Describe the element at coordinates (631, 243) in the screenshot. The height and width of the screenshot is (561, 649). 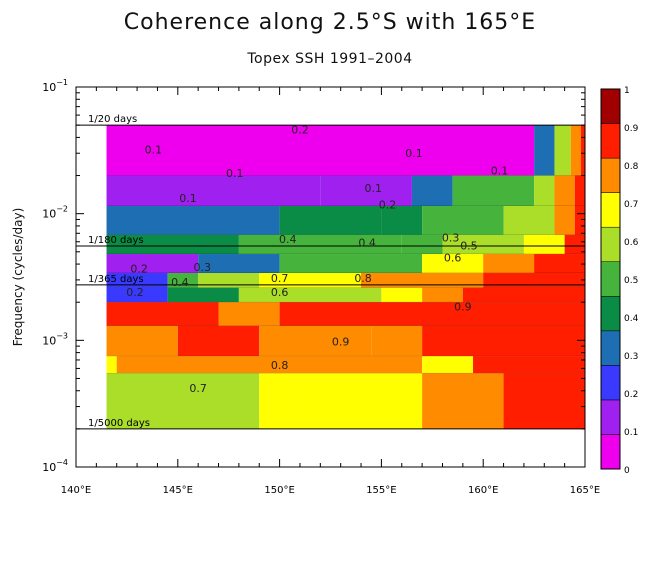
I see `colorbar-tick-label: 0.6` at that location.